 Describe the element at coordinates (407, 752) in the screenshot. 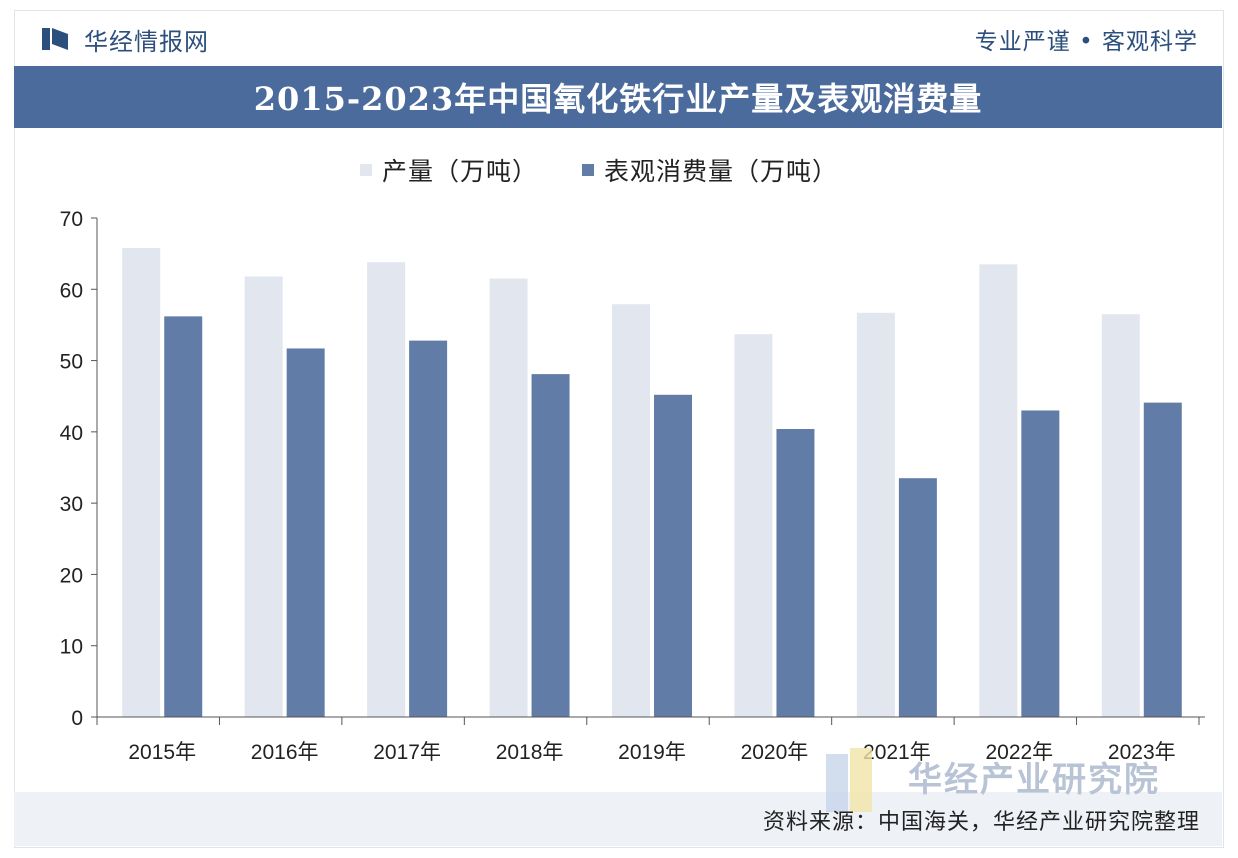

I see `x-tick-label: 2017年` at that location.